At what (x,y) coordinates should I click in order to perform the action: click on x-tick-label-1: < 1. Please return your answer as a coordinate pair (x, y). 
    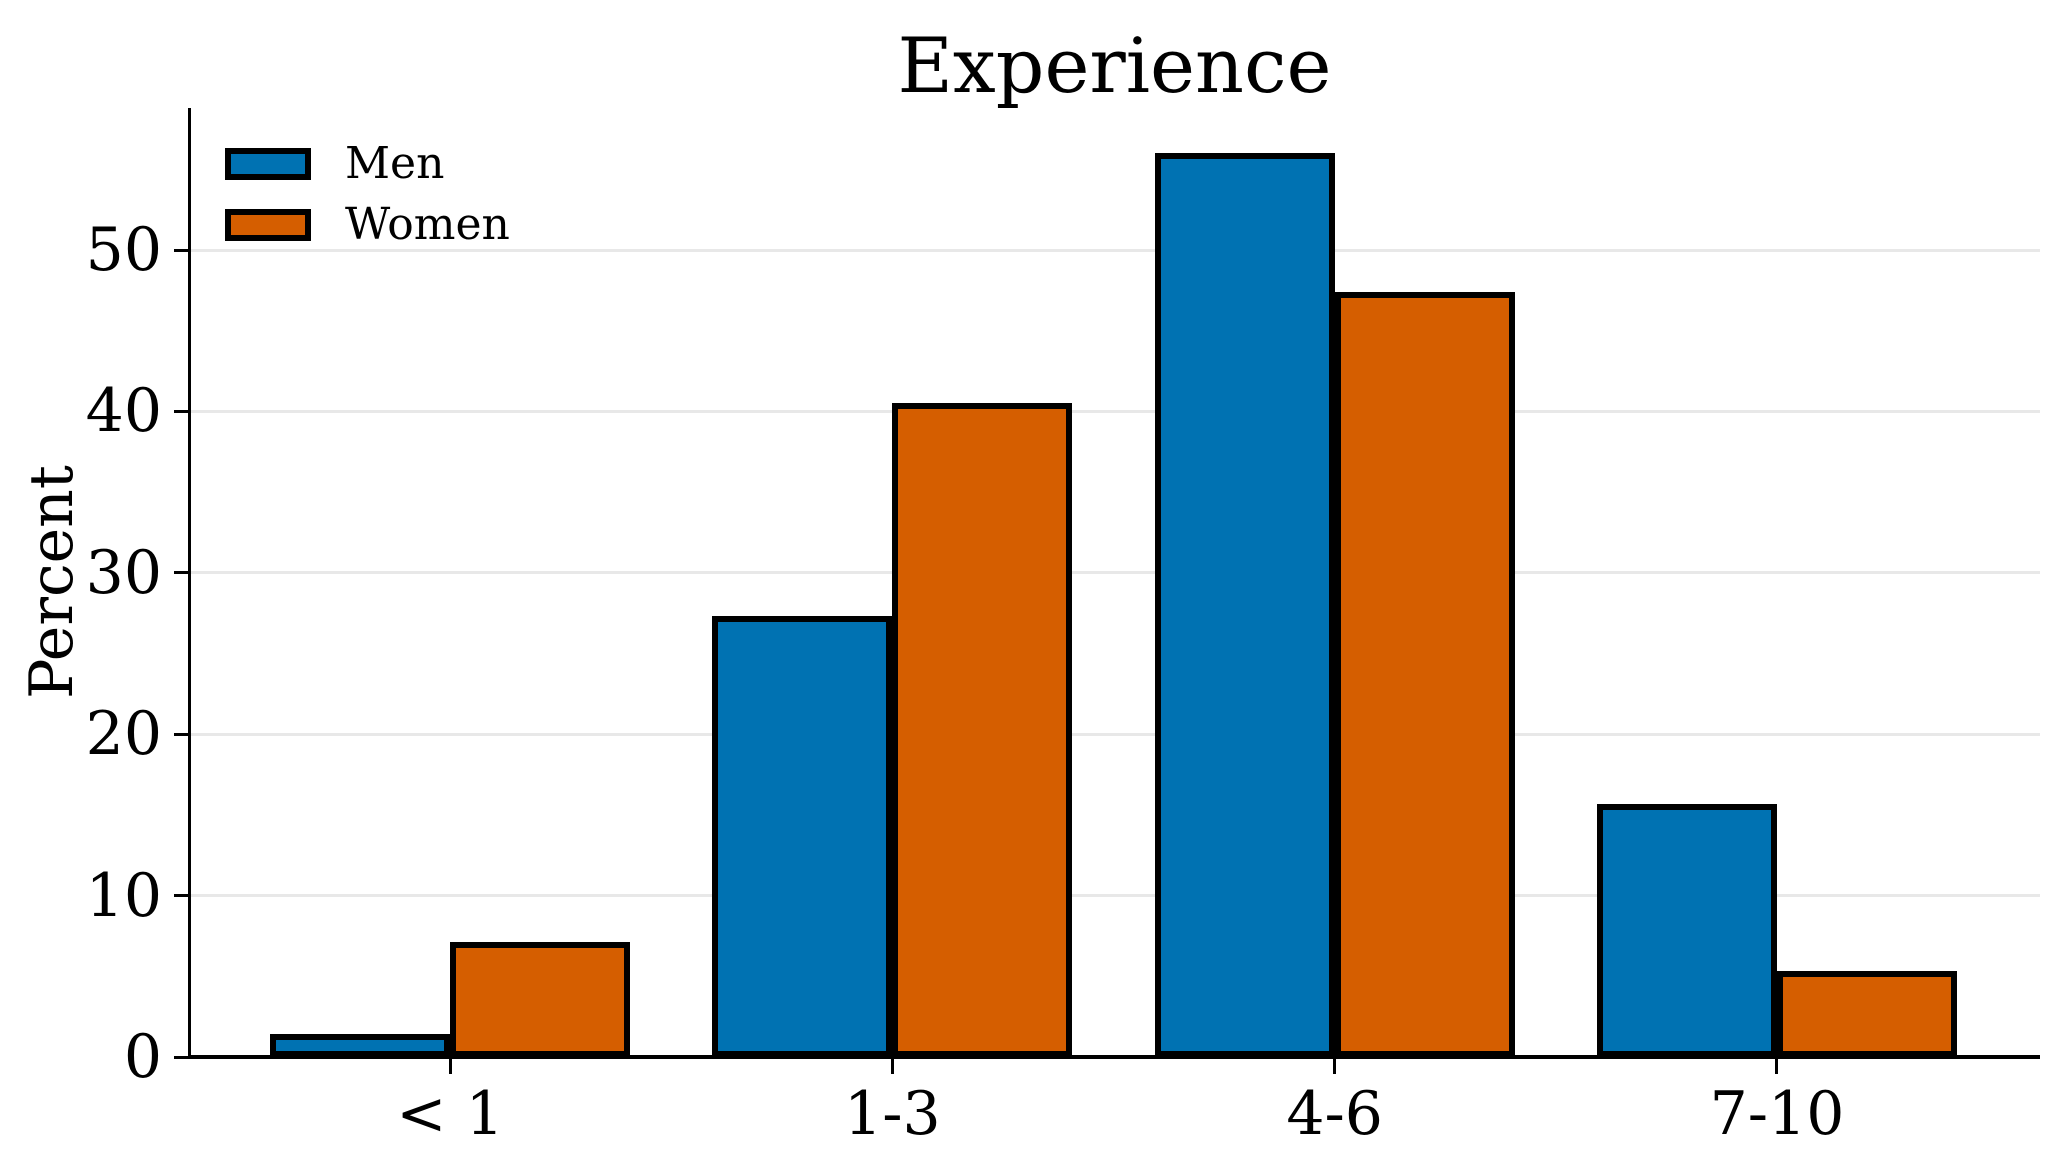
    Looking at the image, I should click on (450, 1114).